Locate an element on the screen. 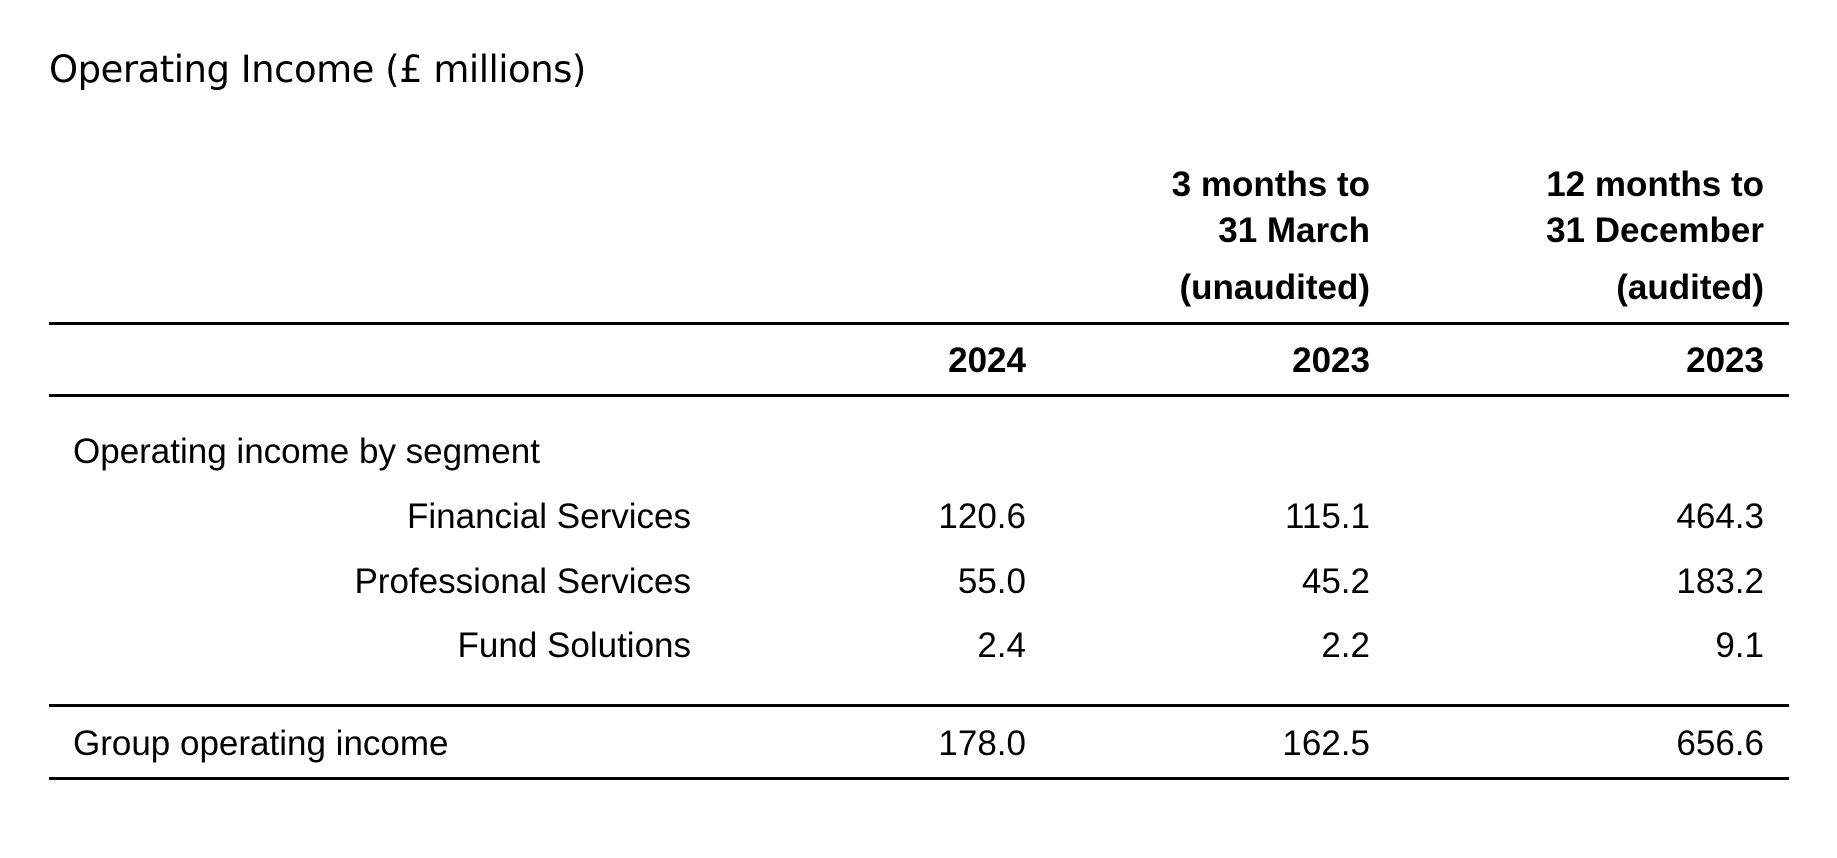 The width and height of the screenshot is (1837, 858). cell-value: 115.1 is located at coordinates (1327, 516).